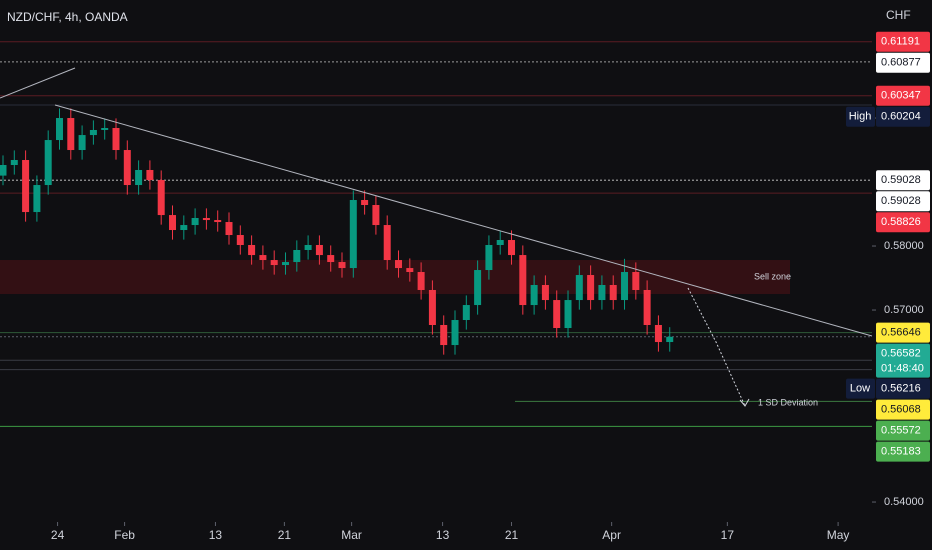 The image size is (932, 550). Describe the element at coordinates (611, 535) in the screenshot. I see `x-tick-label: Apr` at that location.